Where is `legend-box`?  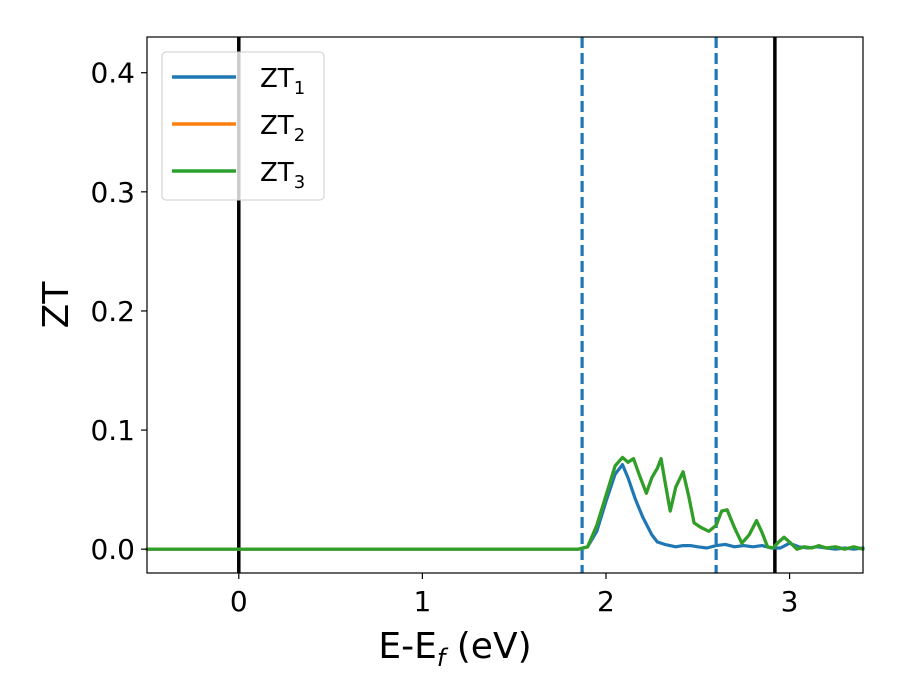
legend-box is located at coordinates (243, 126).